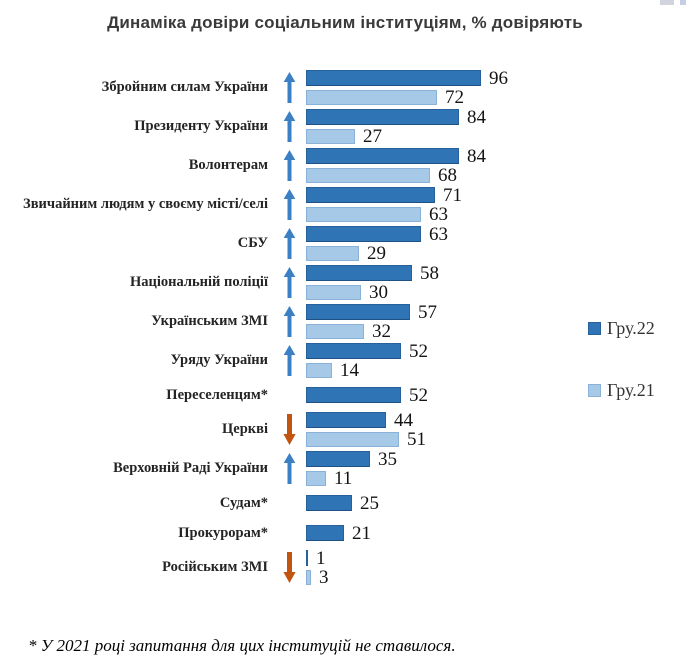 This screenshot has height=667, width=690. What do you see at coordinates (435, 478) in the screenshot?
I see `bar-gru21-line: 11` at bounding box center [435, 478].